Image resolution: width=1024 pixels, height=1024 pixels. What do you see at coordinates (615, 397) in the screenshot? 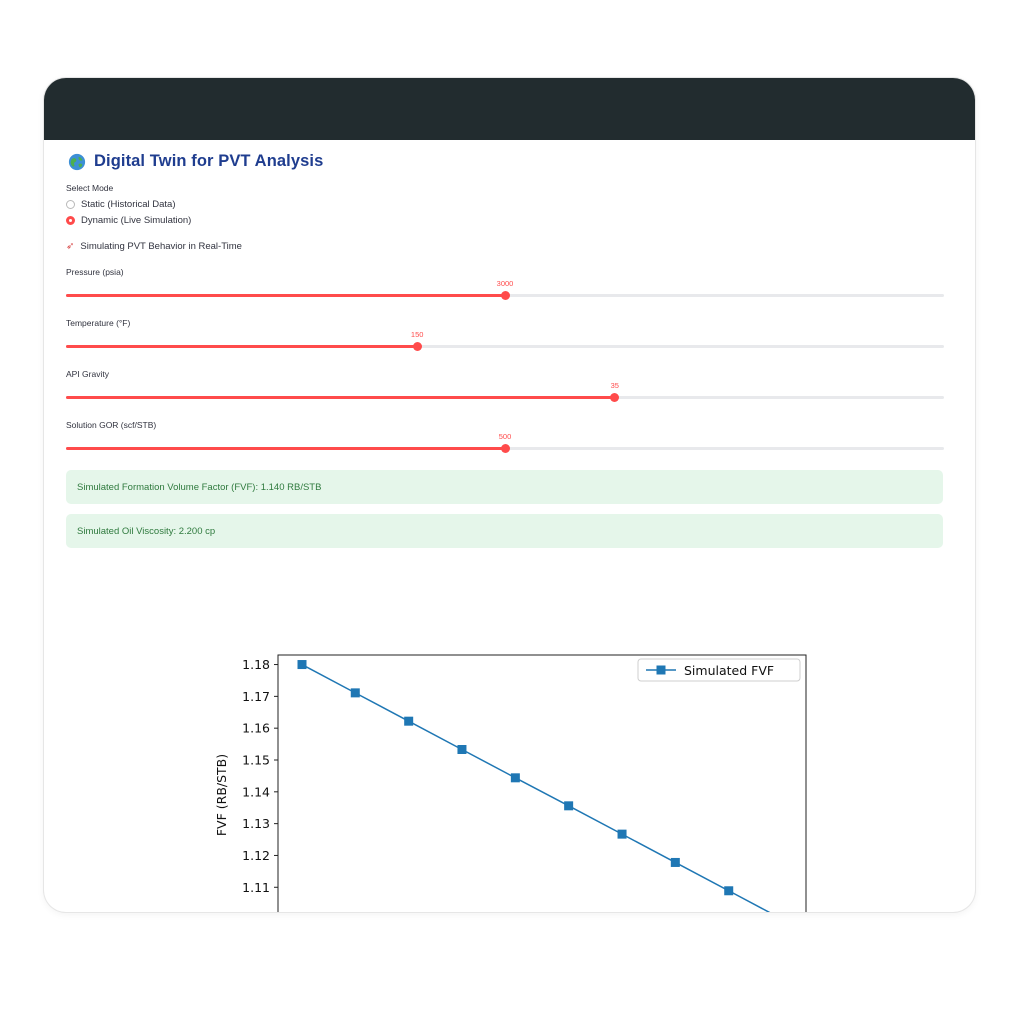
I see `api-gravity-slider-thumb` at bounding box center [615, 397].